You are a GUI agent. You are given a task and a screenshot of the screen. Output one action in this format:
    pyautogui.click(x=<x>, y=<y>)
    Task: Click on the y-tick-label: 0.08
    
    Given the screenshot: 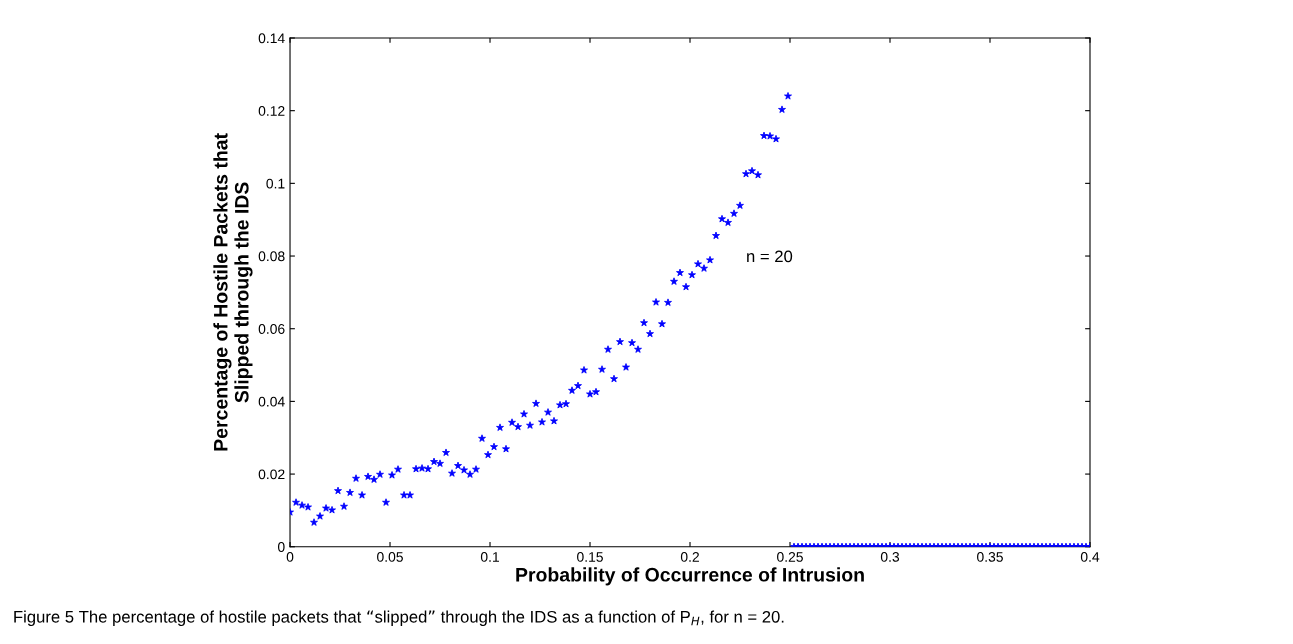 What is the action you would take?
    pyautogui.click(x=271, y=256)
    